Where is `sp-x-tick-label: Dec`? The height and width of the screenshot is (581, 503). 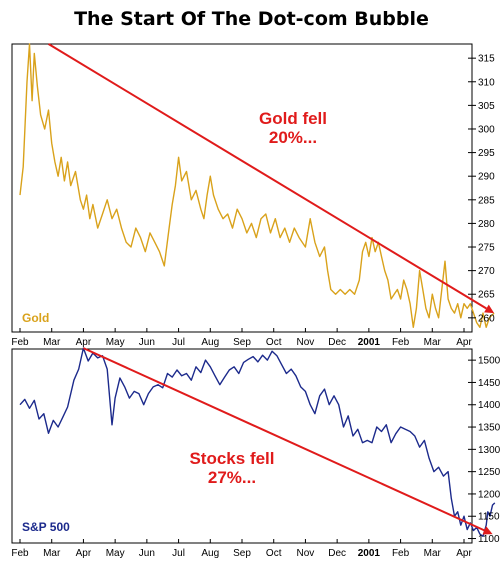 sp-x-tick-label: Dec is located at coordinates (337, 553).